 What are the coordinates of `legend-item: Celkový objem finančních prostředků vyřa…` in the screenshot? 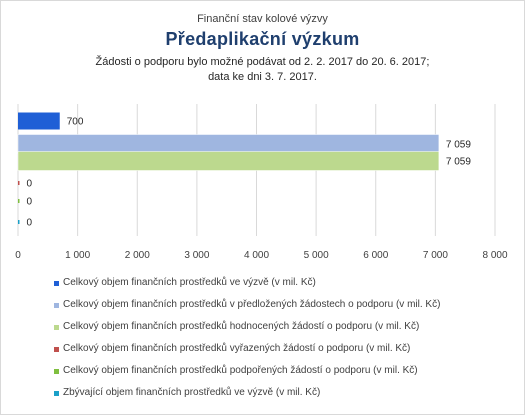 It's located at (284, 353).